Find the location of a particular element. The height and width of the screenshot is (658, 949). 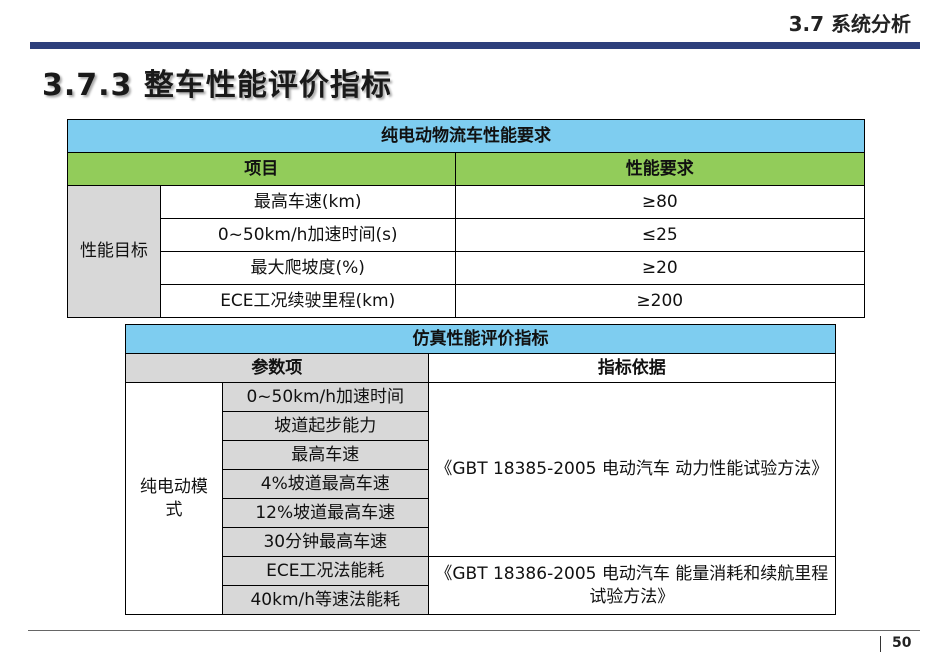

table2-param-cell: 30分钟最高车速 is located at coordinates (325, 542).